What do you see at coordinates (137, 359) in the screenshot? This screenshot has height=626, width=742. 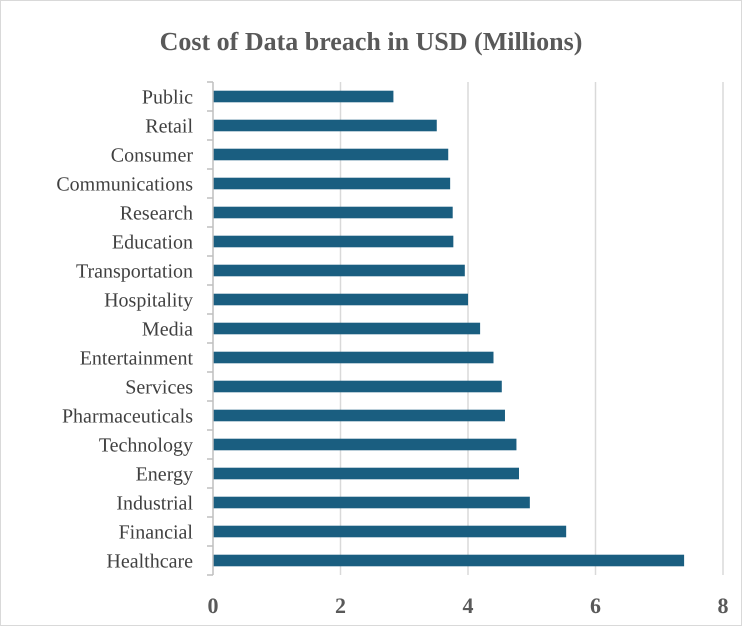 I see `y-tick-label: Entertainment` at bounding box center [137, 359].